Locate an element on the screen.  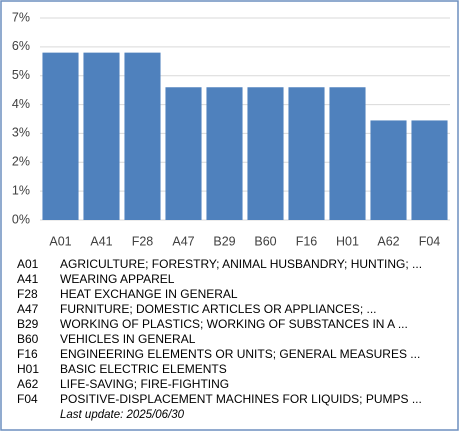
y-tick-label: 2% is located at coordinates (21, 162).